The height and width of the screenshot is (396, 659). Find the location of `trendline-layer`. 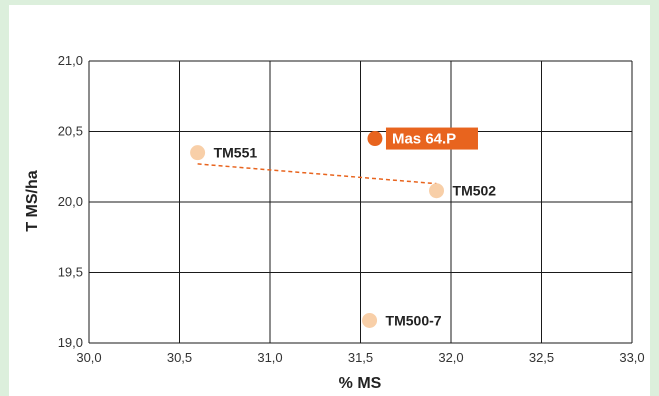

trendline-layer is located at coordinates (317, 174).